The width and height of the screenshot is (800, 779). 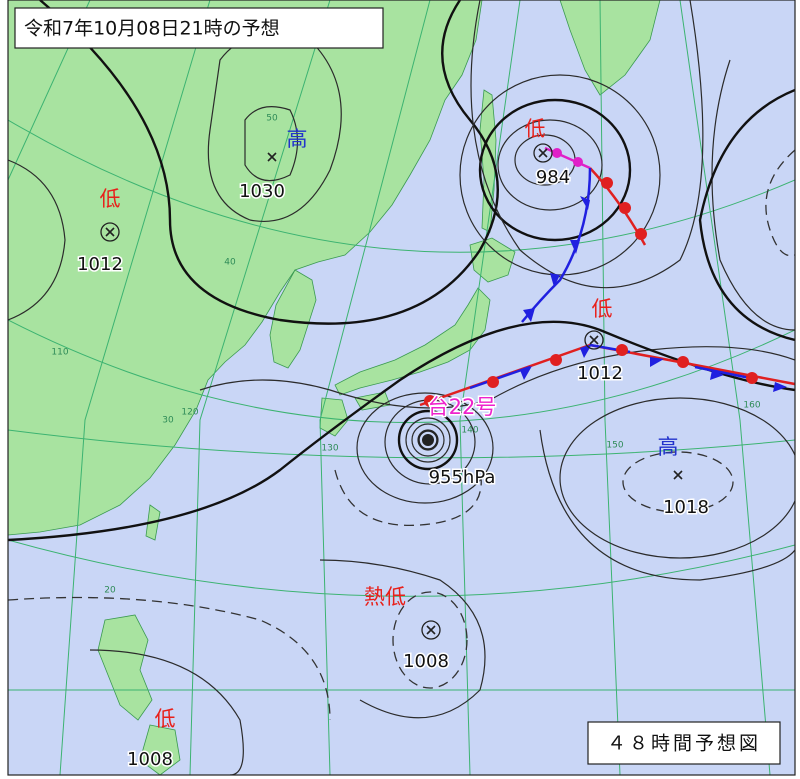 What do you see at coordinates (293, 319) in the screenshot?
I see `korea` at bounding box center [293, 319].